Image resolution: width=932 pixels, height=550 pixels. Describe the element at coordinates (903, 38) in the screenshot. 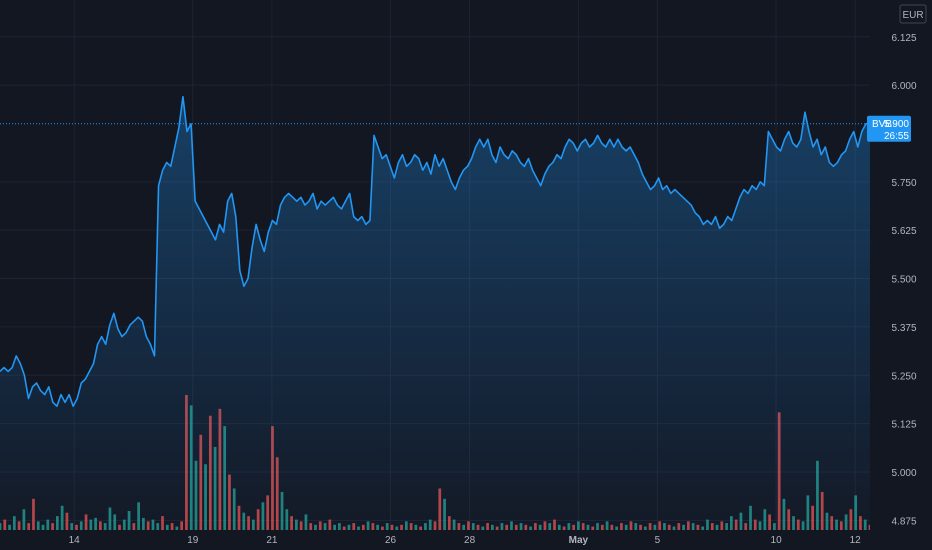

I see `y-tick-label: 6.125` at that location.